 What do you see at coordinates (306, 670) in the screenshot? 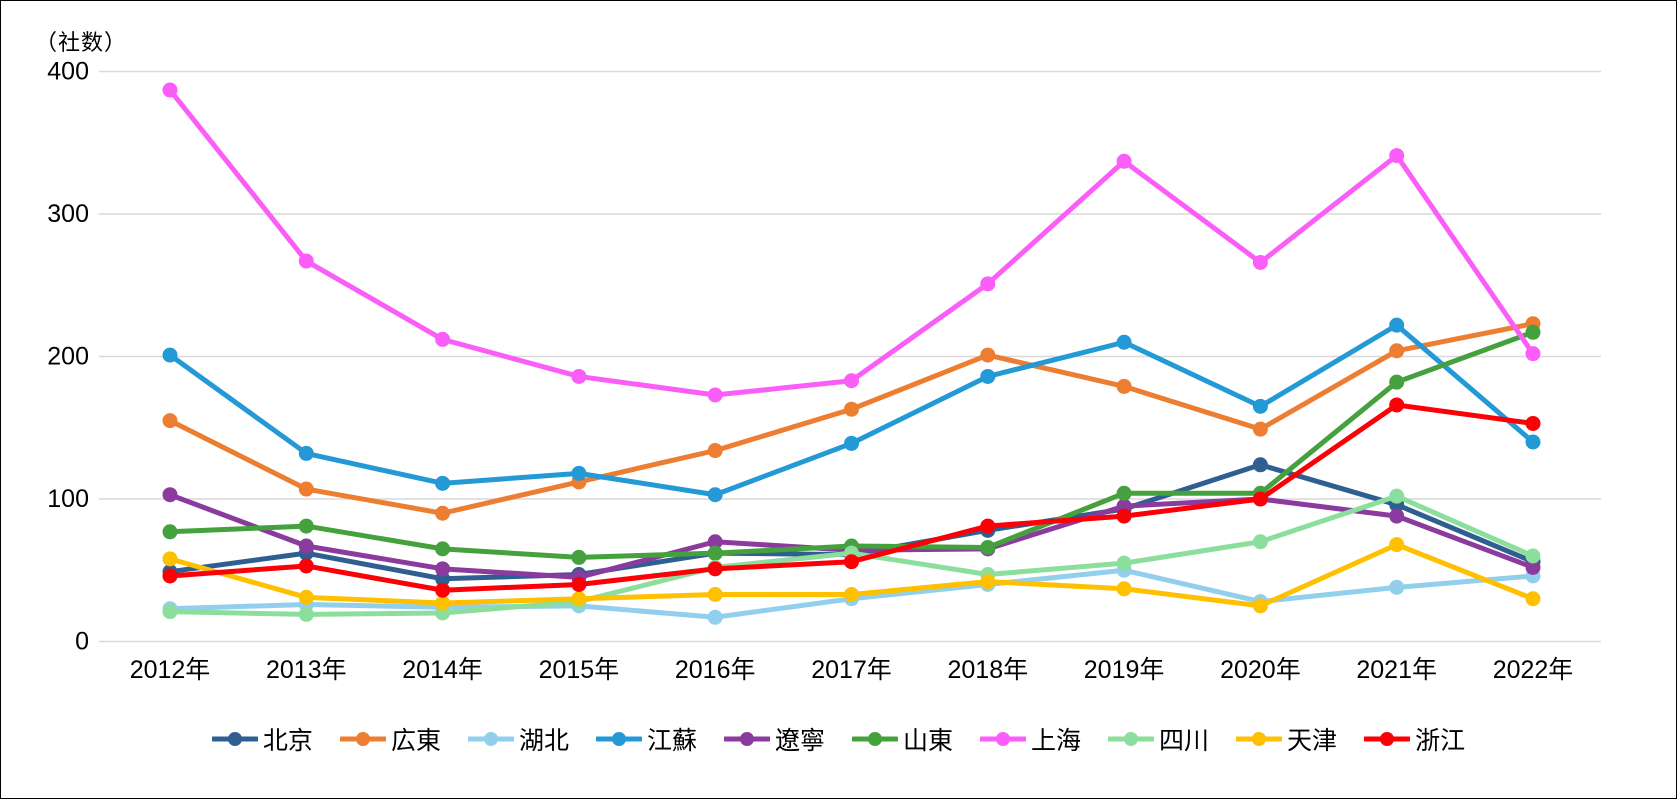
I see `x-tick-label: 2013年` at bounding box center [306, 670].